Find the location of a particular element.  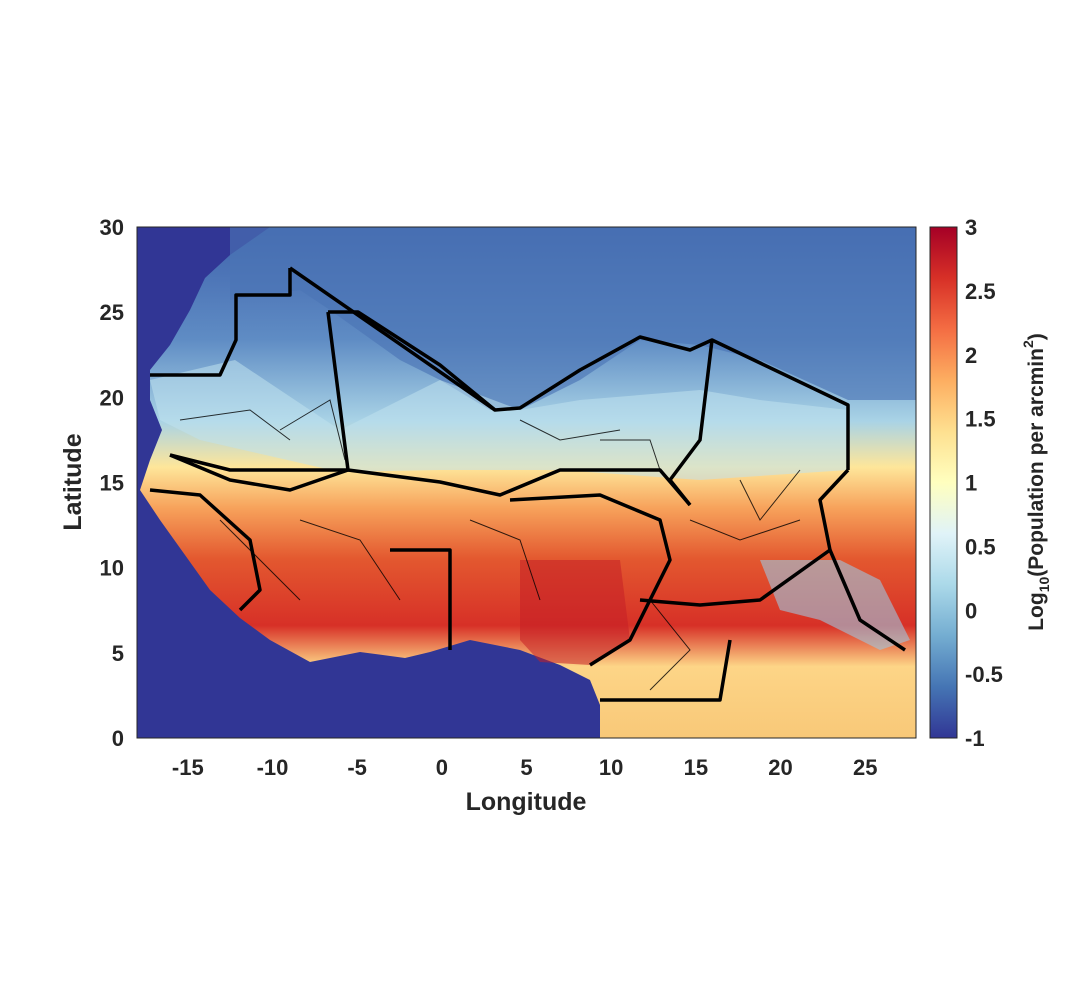

colorbar-label: Log10(Population per arcmin2) is located at coordinates (1036, 482).